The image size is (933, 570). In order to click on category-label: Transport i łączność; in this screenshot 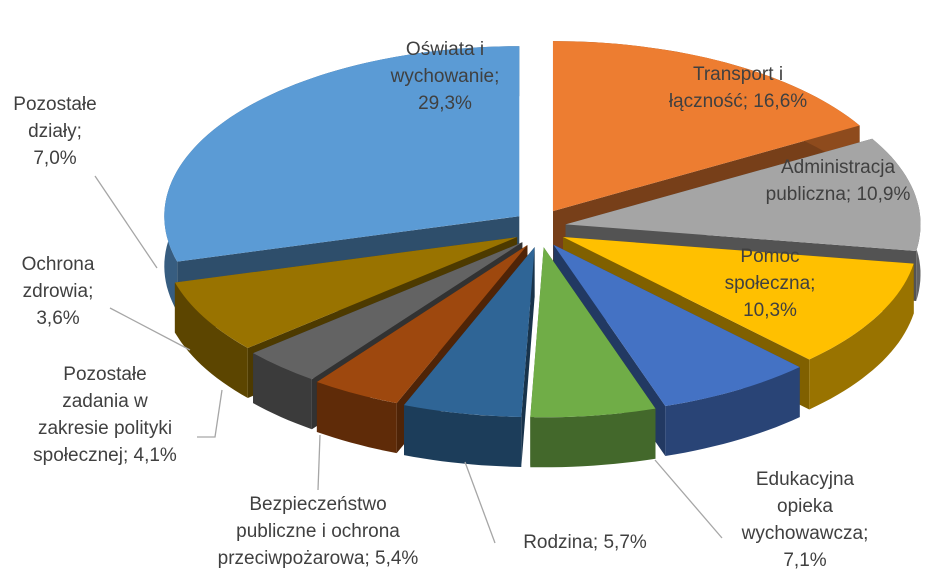, I will do `click(726, 88)`.